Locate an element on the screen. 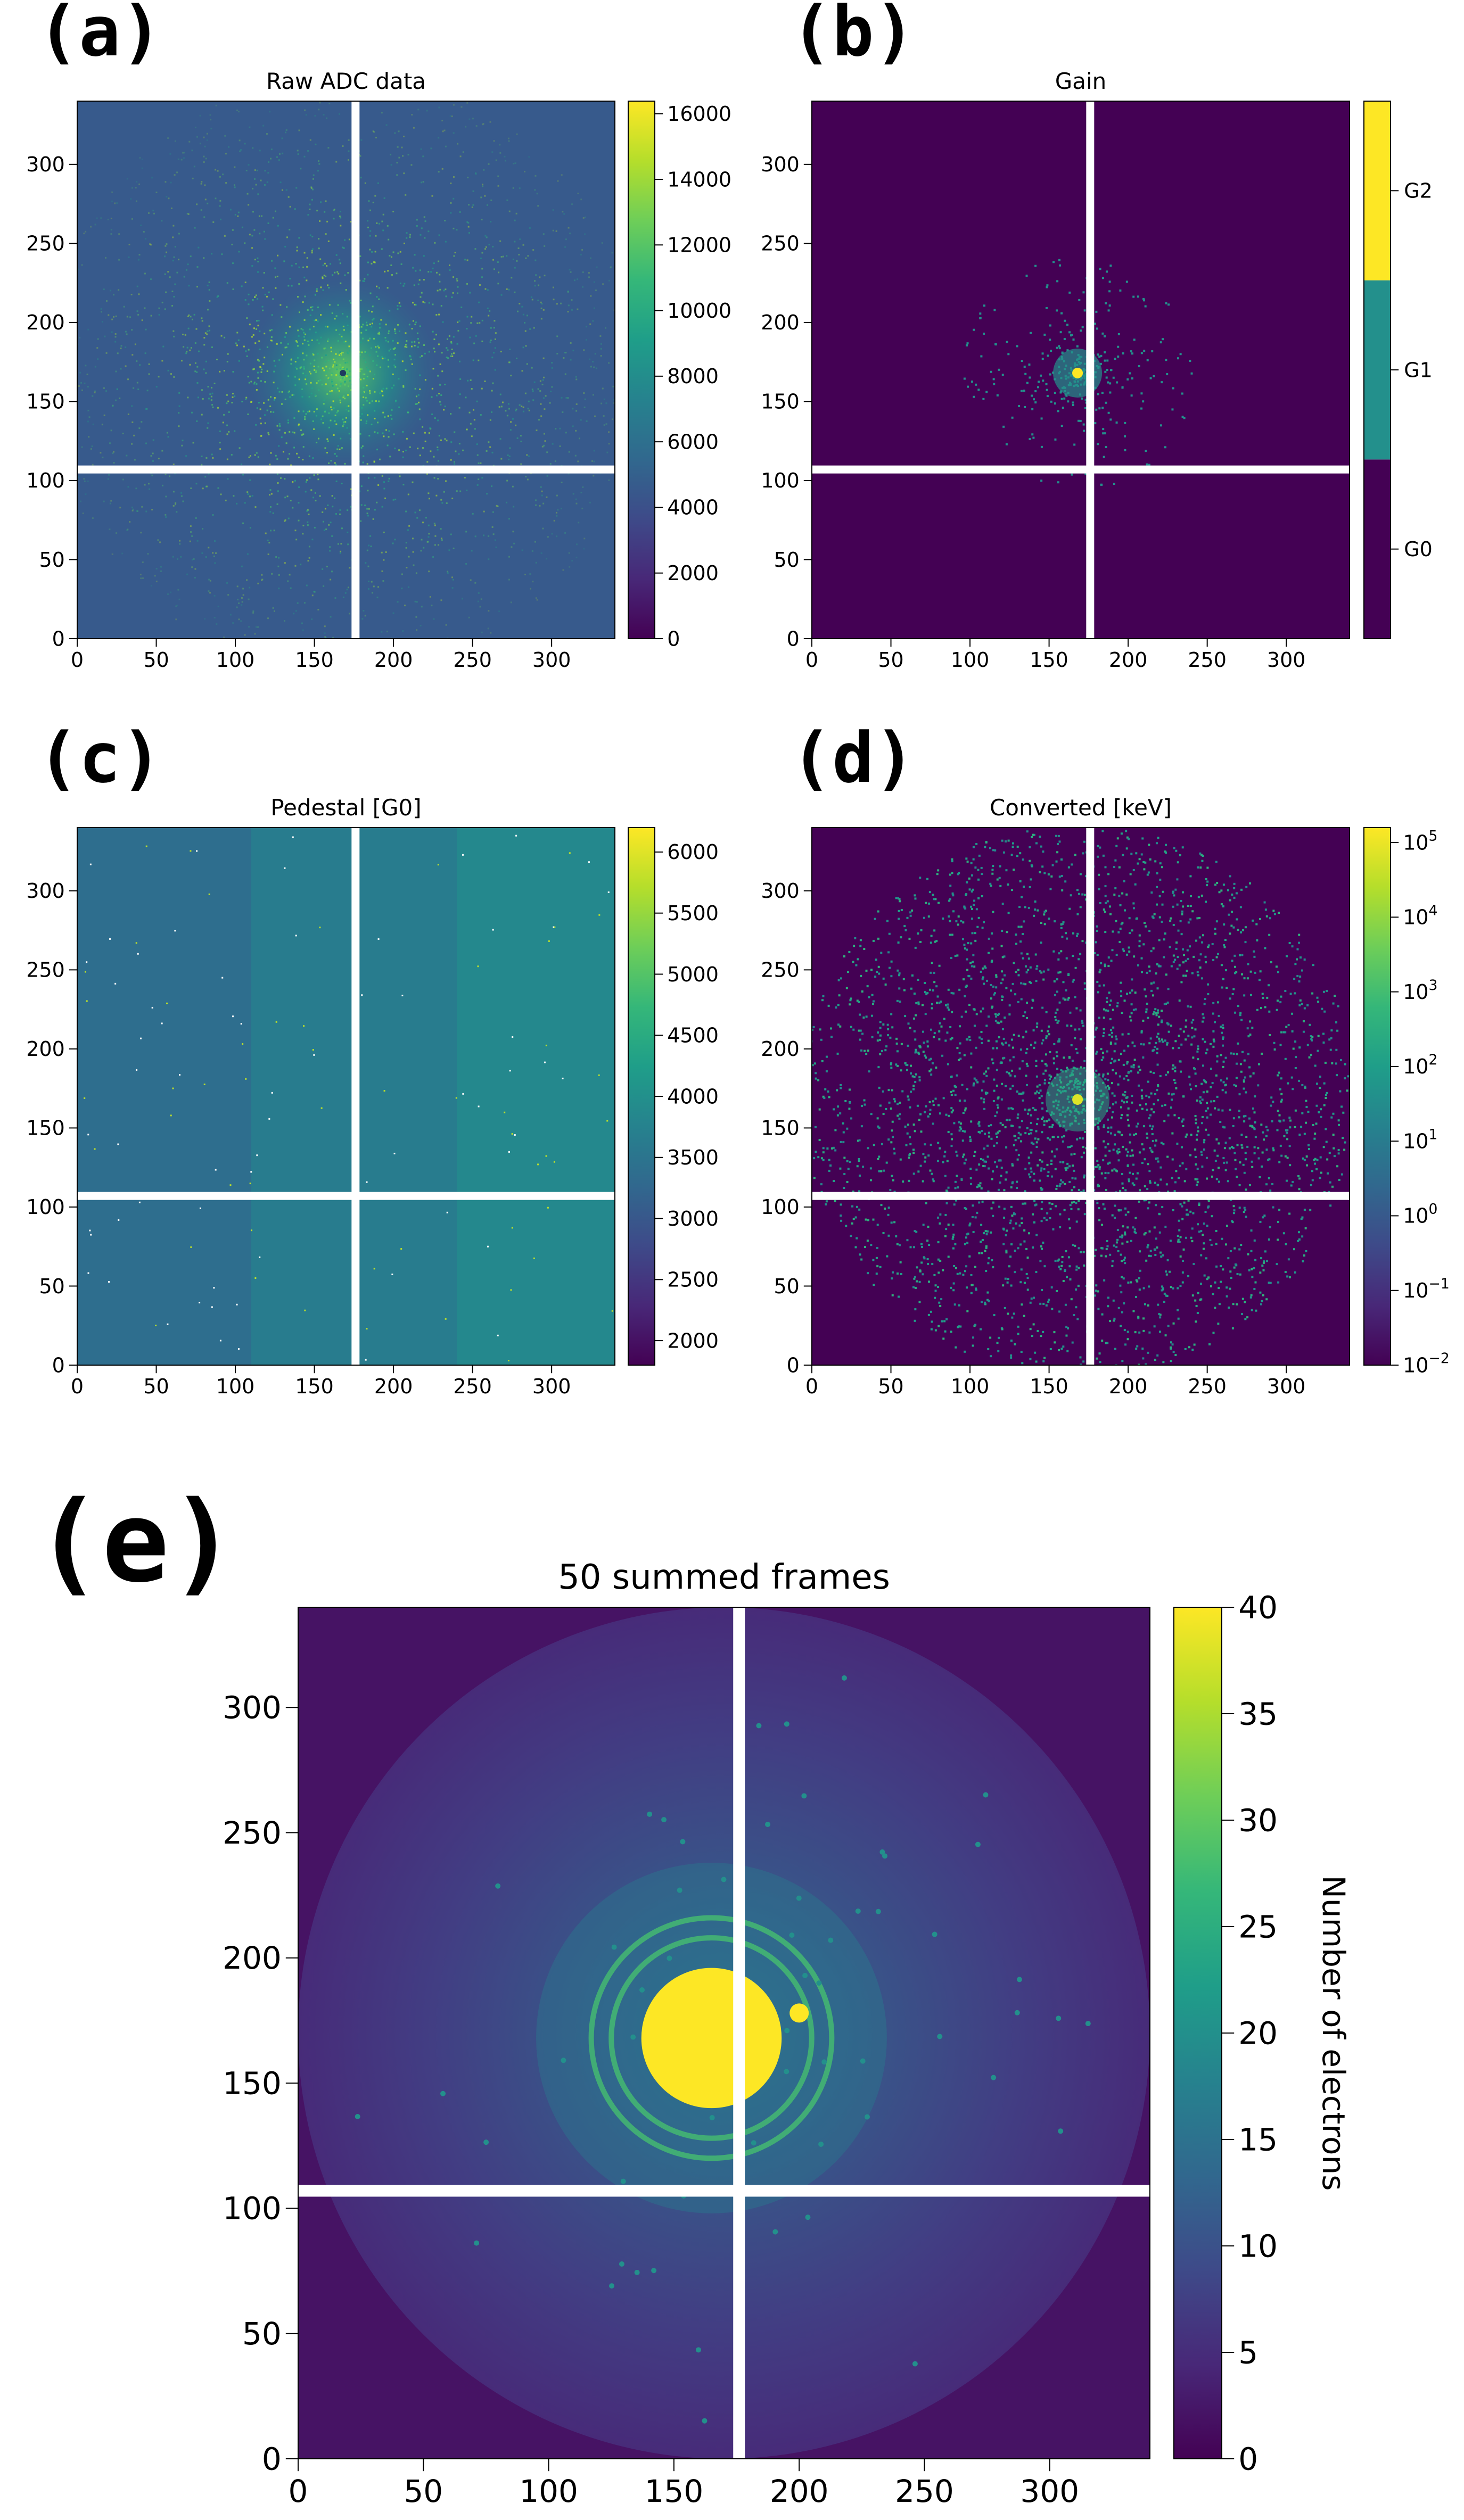 The image size is (1464, 2520). colorbar-tick-label: G2 is located at coordinates (1419, 191).